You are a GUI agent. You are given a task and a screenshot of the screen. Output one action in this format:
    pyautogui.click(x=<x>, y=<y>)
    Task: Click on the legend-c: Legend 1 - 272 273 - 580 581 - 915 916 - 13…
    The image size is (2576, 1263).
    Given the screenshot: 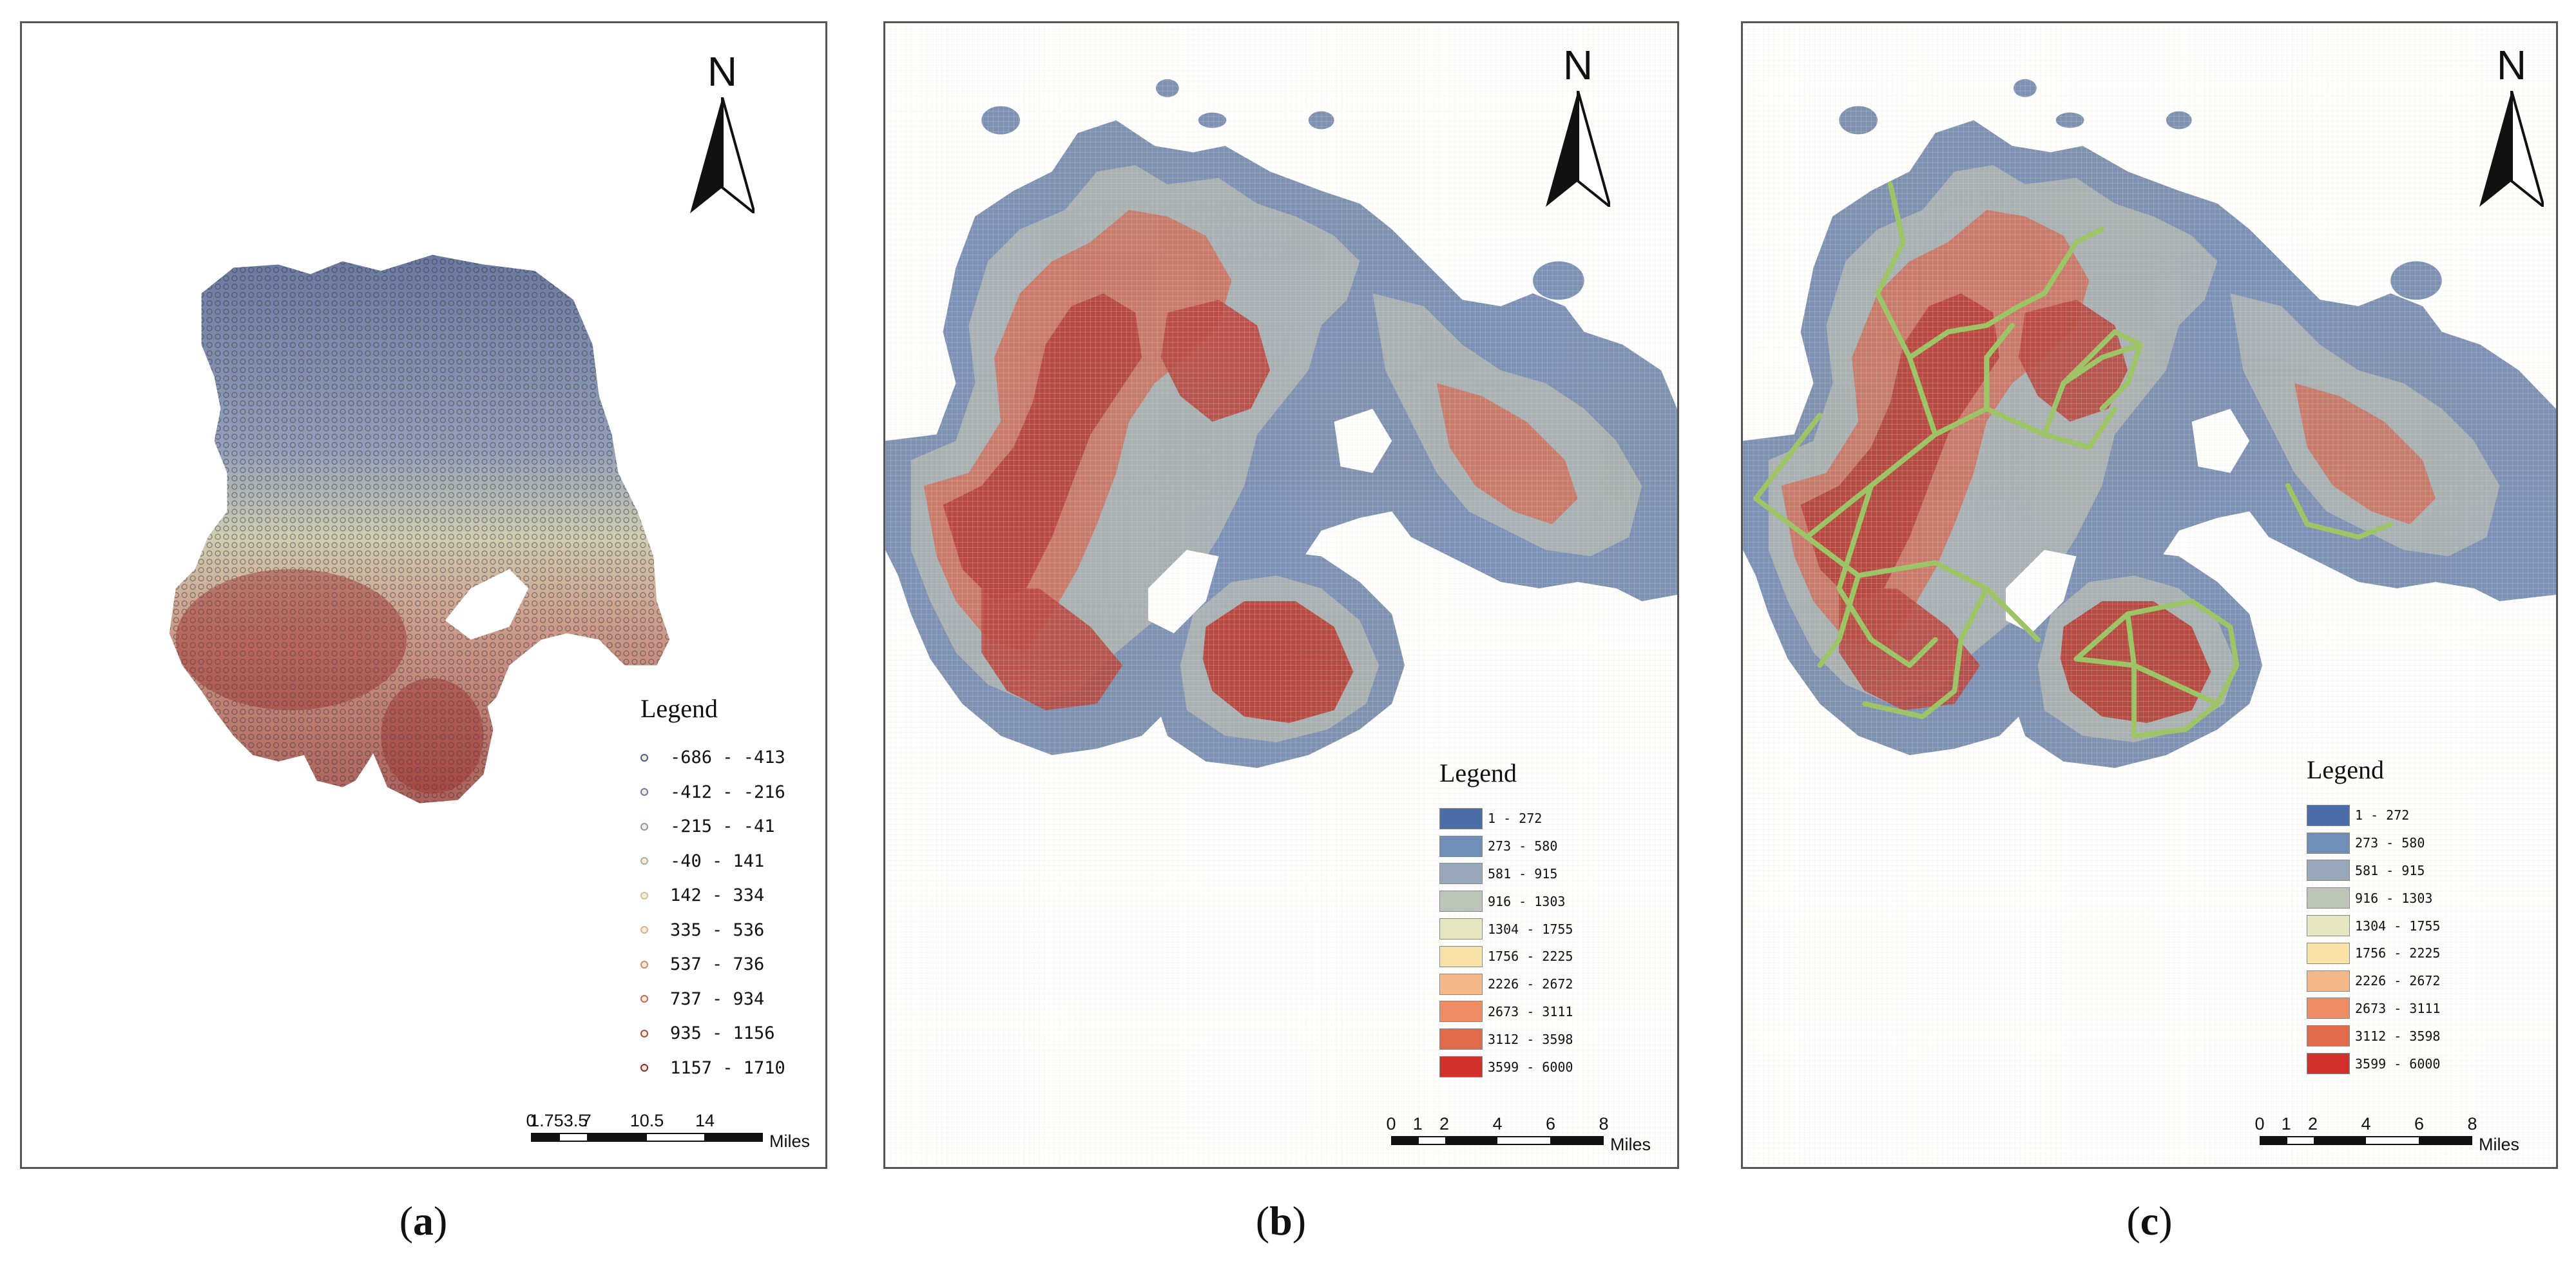 What is the action you would take?
    pyautogui.click(x=2374, y=916)
    